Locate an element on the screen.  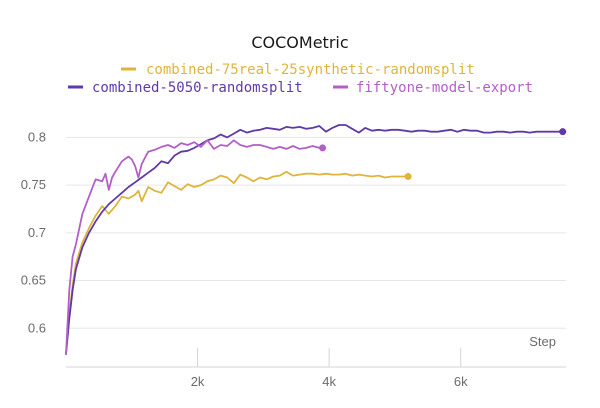
chart-title: COCOMetric is located at coordinates (299, 42).